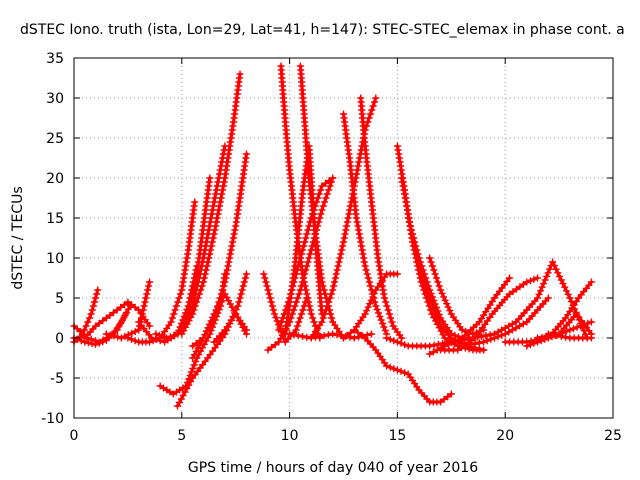 This screenshot has height=480, width=640. What do you see at coordinates (55, 179) in the screenshot?
I see `y-tick-label: 20` at bounding box center [55, 179].